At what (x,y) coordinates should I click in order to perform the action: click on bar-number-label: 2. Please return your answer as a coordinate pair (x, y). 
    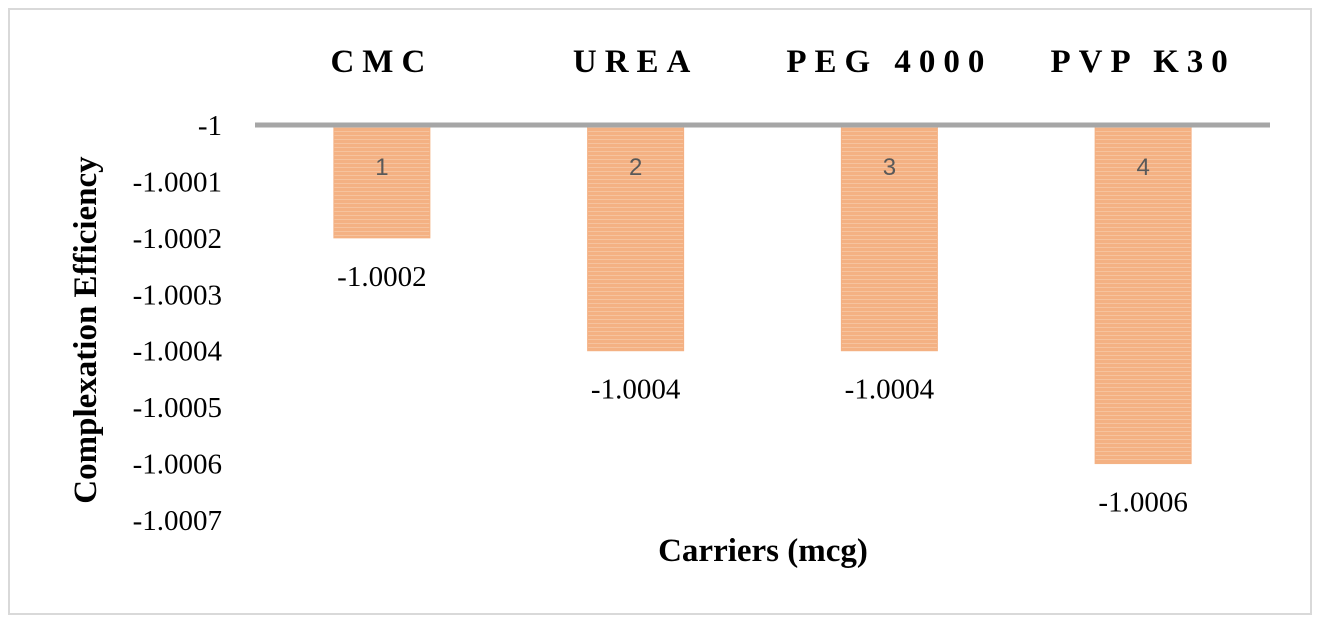
    Looking at the image, I should click on (635, 167).